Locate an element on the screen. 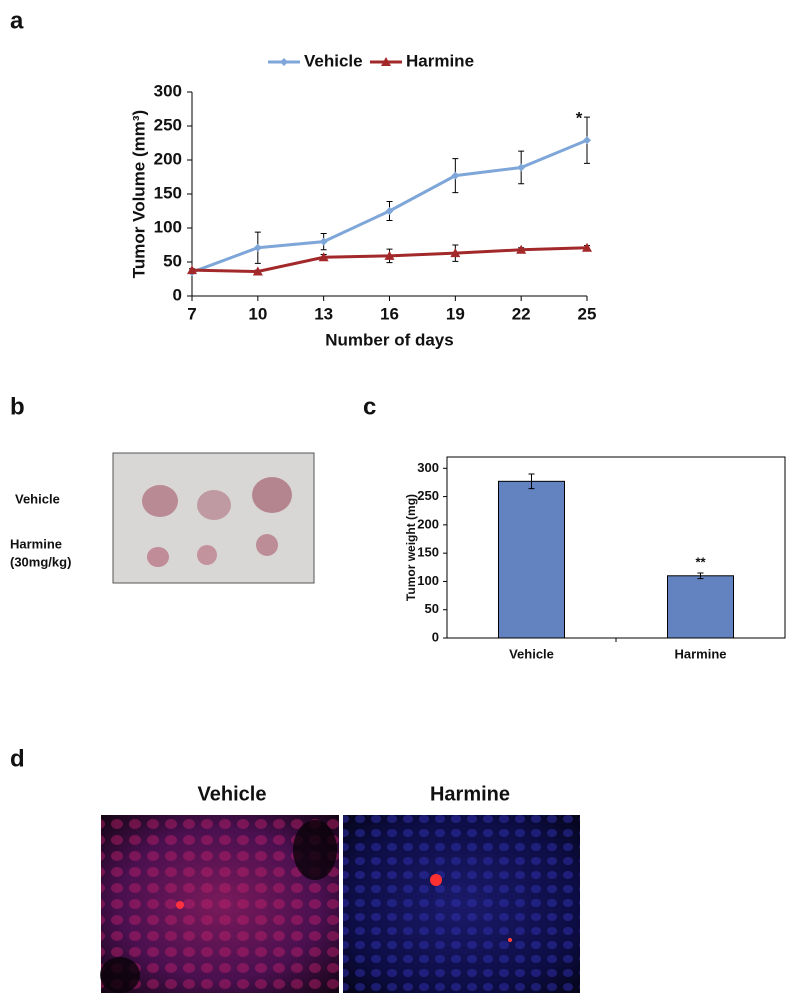  panel-label: c is located at coordinates (369, 406).